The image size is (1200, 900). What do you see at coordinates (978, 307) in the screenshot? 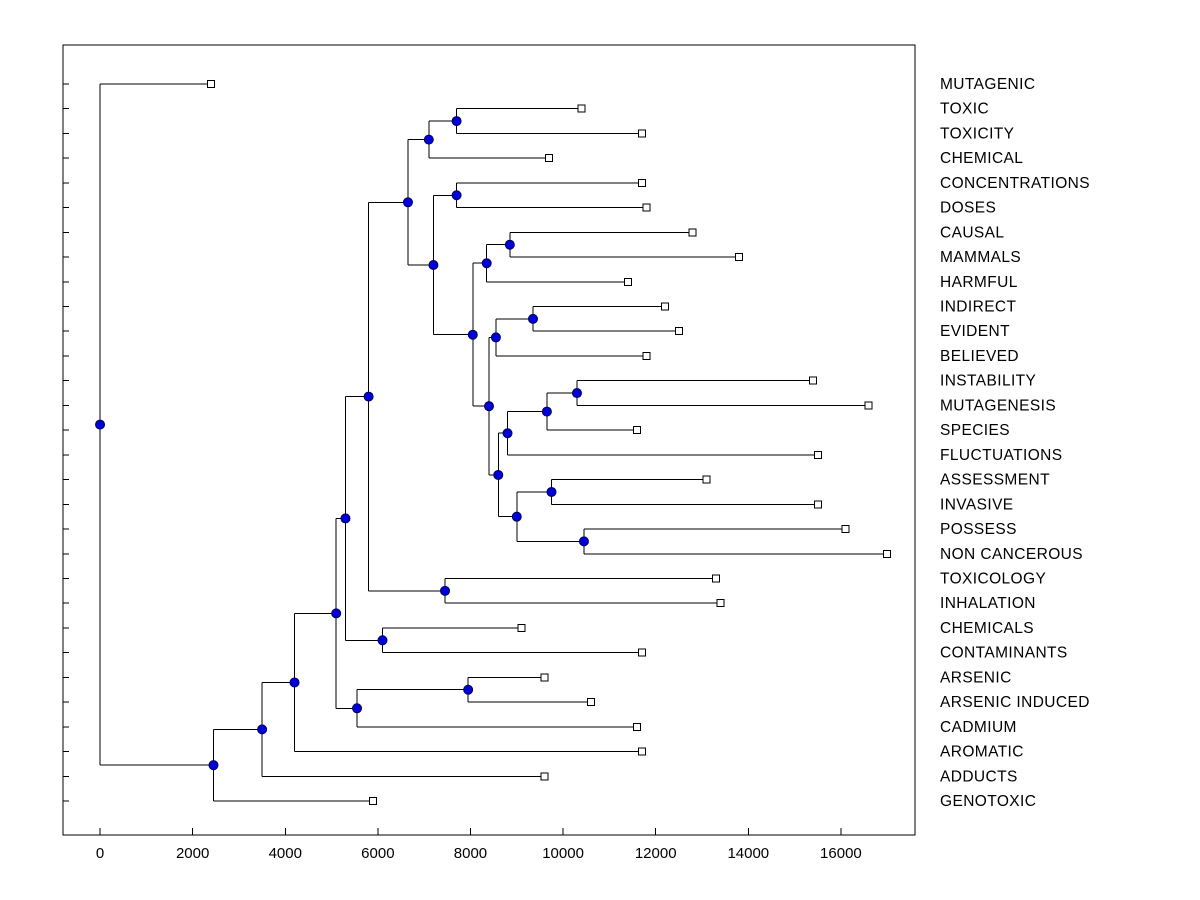
I see `leaf-label: INDIRECT` at bounding box center [978, 307].